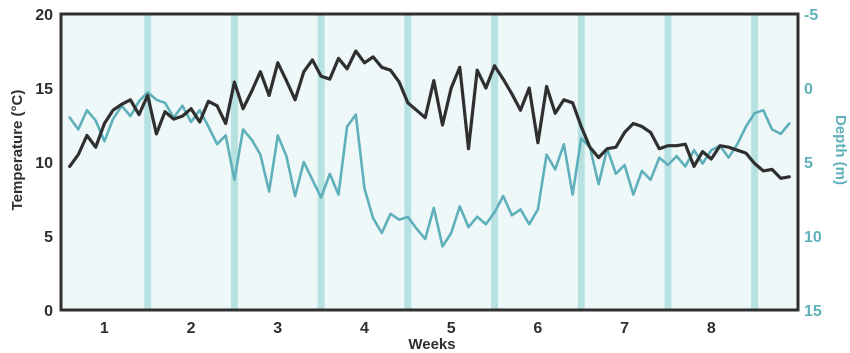 The height and width of the screenshot is (353, 850). What do you see at coordinates (840, 150) in the screenshot?
I see `right-axis-label: Depth (m)` at bounding box center [840, 150].